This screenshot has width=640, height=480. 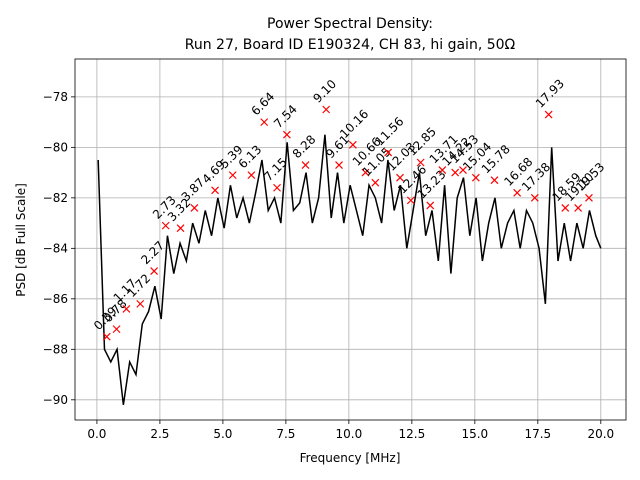 What do you see at coordinates (55, 198) in the screenshot?
I see `y-tick-label: −82` at bounding box center [55, 198].